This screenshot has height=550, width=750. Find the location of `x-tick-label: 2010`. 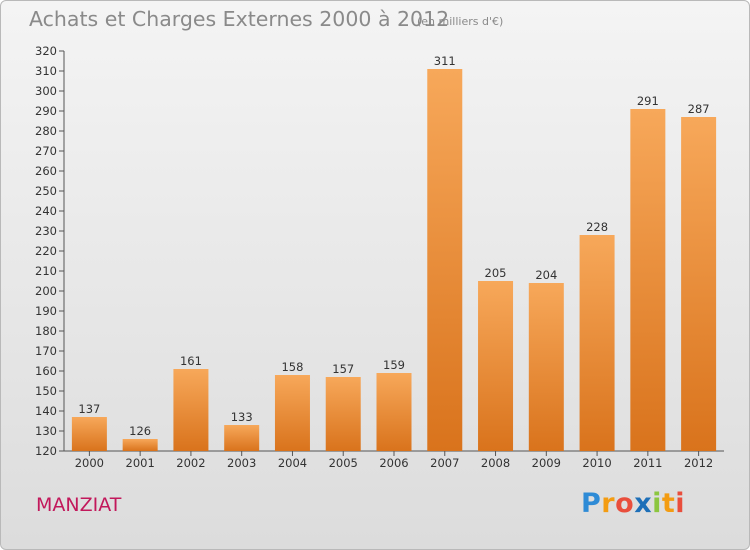

x-tick-label: 2010 is located at coordinates (596, 463).